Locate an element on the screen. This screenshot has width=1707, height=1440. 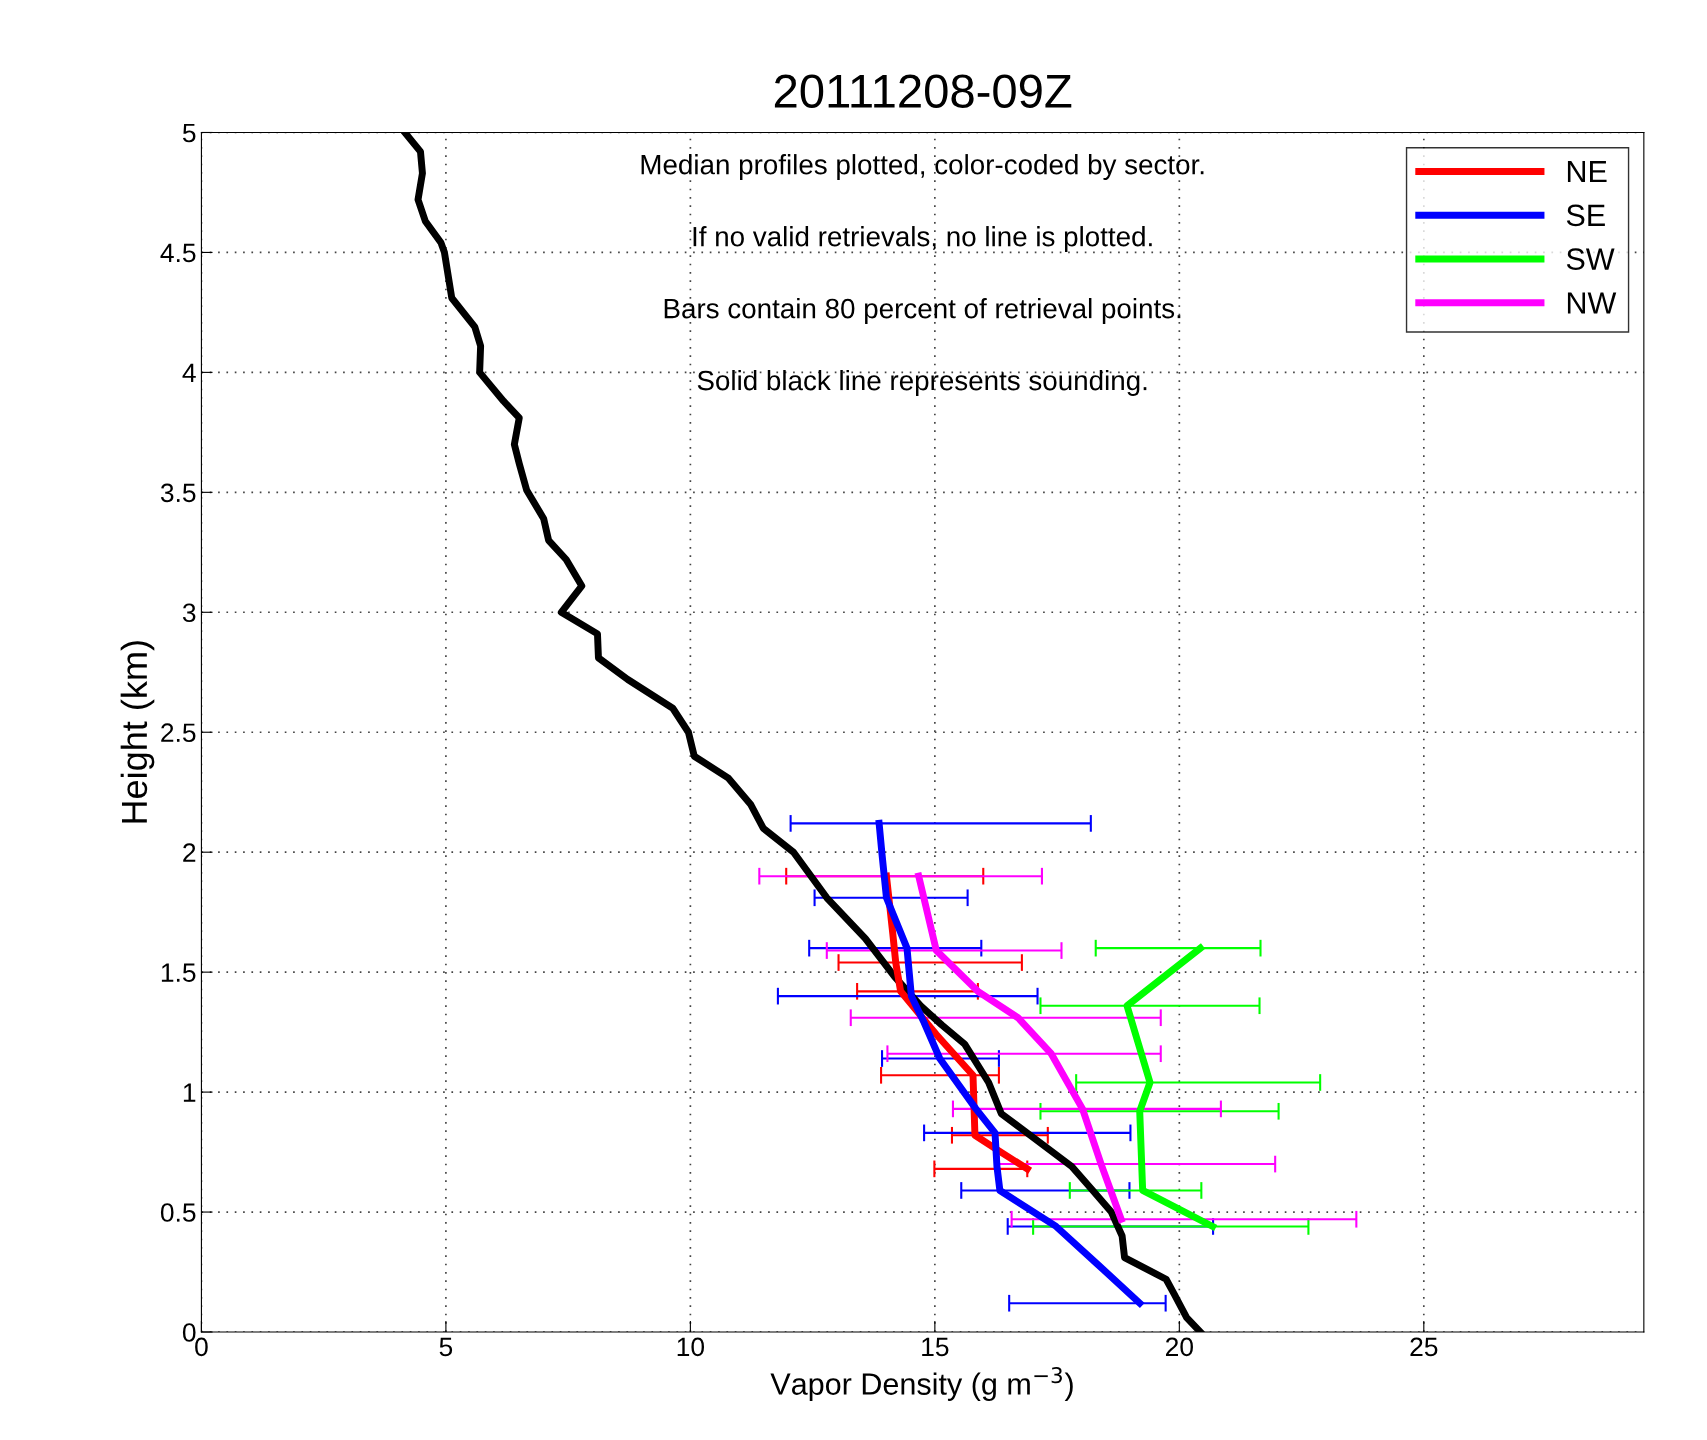
legend-label: SW is located at coordinates (1590, 259).